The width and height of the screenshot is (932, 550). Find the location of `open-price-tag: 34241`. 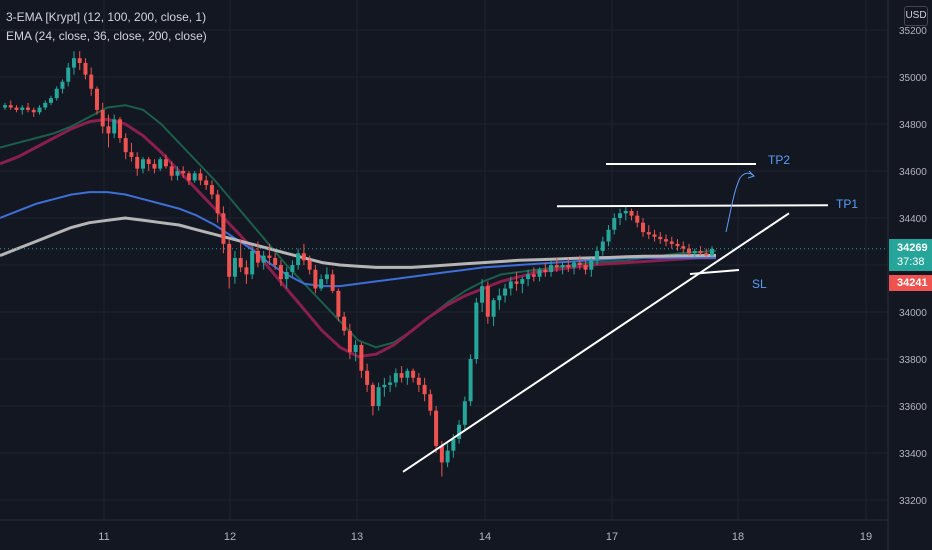

open-price-tag: 34241 is located at coordinates (910, 283).